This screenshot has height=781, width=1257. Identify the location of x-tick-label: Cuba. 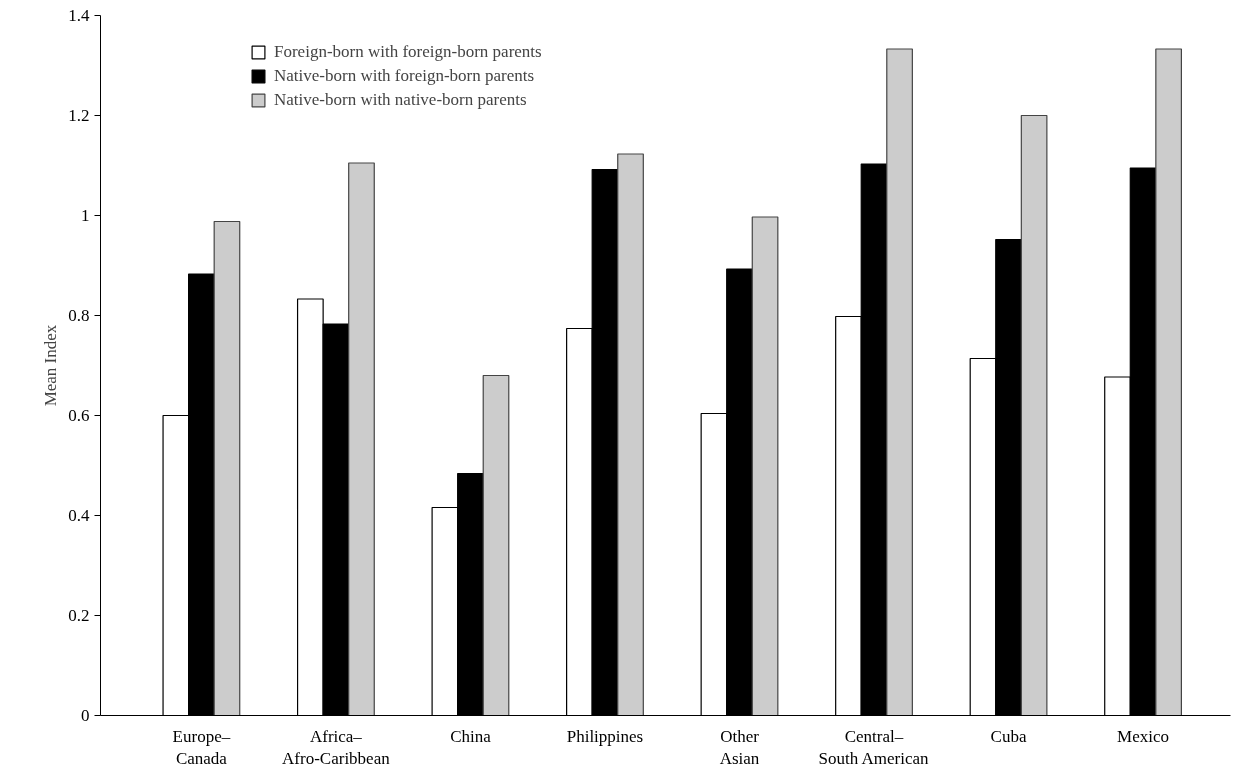
(1008, 736).